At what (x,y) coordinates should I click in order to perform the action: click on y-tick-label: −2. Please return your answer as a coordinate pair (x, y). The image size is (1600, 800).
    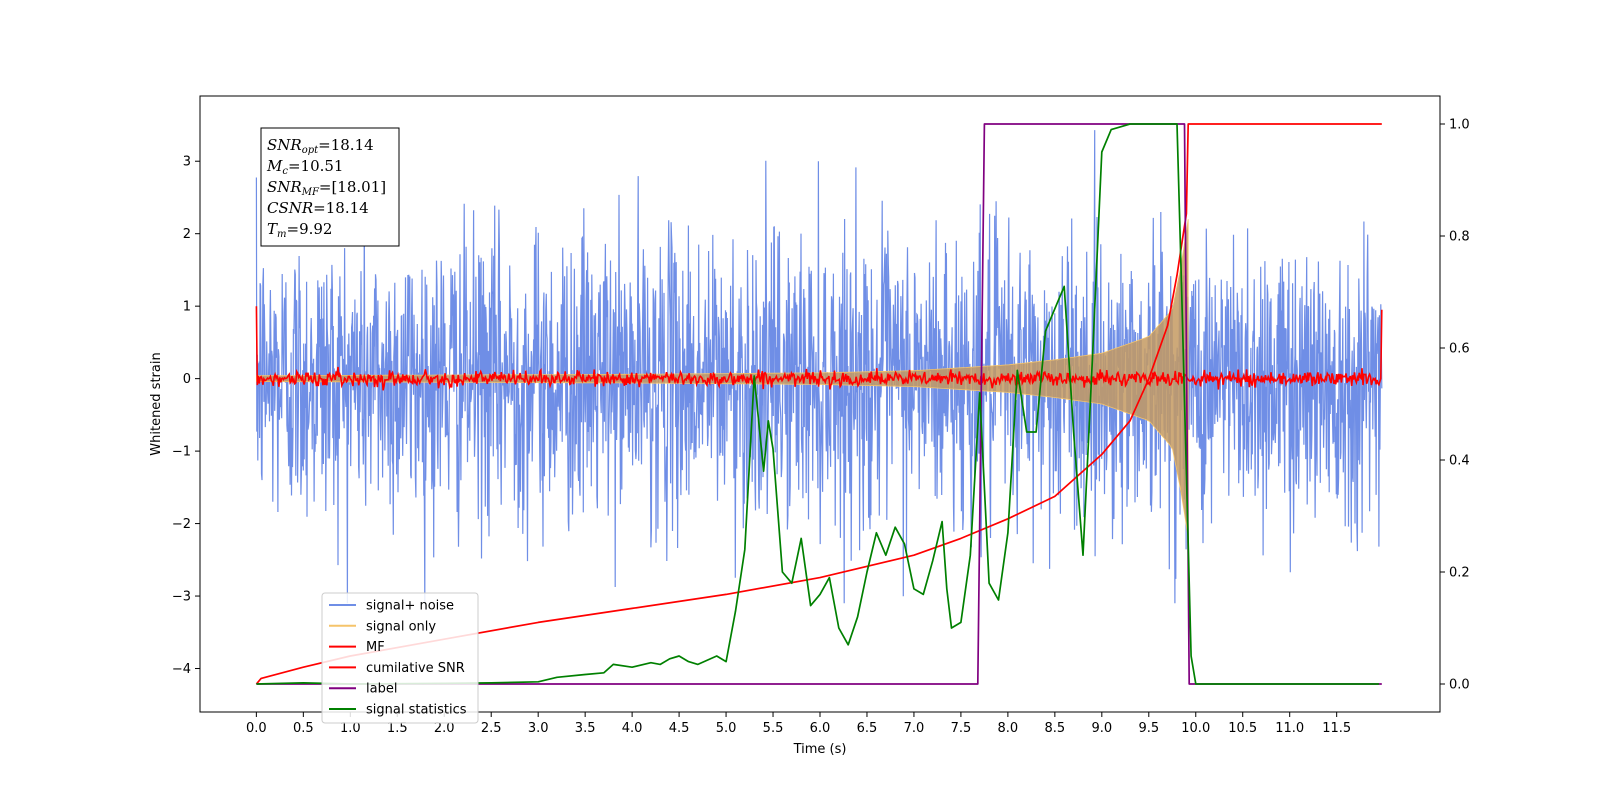
    Looking at the image, I should click on (181, 524).